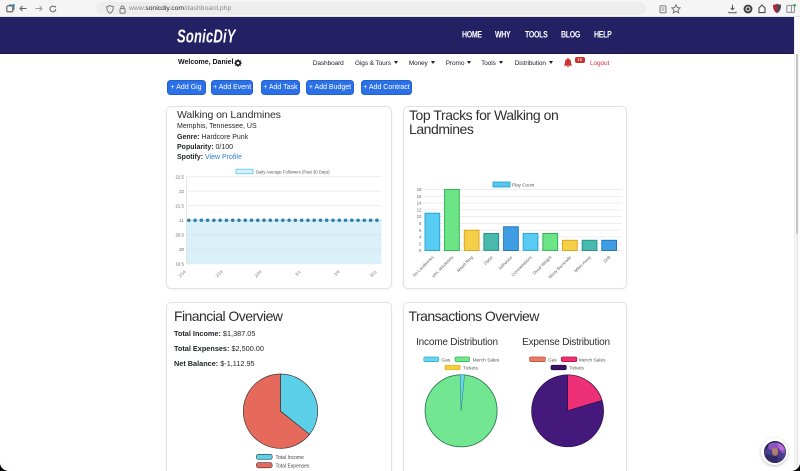 The image size is (800, 471). What do you see at coordinates (179, 176) in the screenshot?
I see `svg-text: 22.5` at bounding box center [179, 176].